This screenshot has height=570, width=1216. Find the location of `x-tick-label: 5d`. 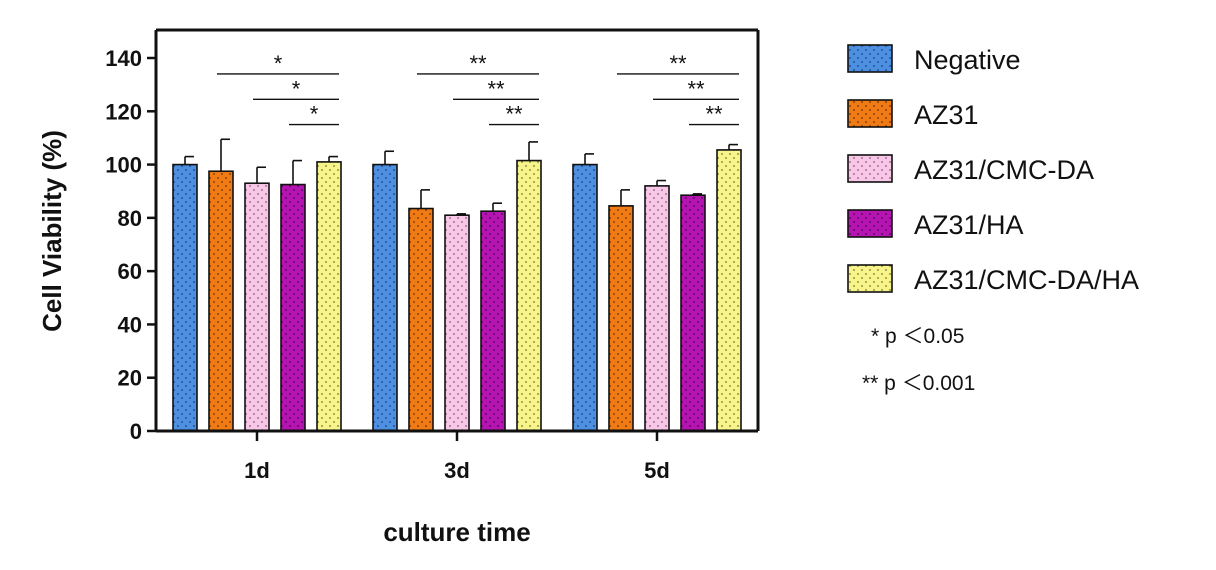

x-tick-label: 5d is located at coordinates (657, 470).